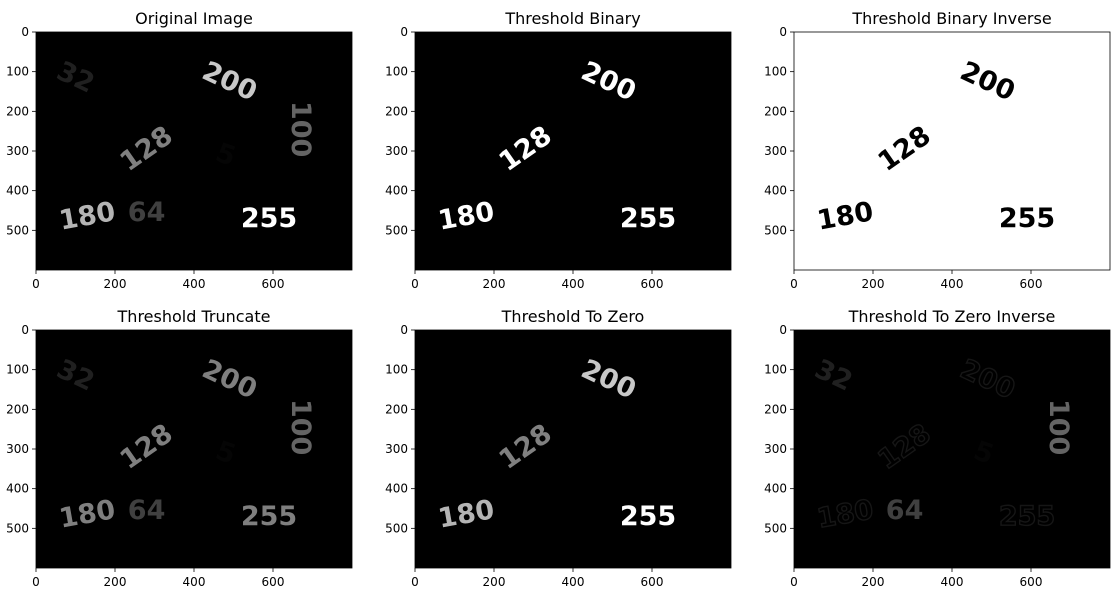 The image size is (1118, 600). What do you see at coordinates (952, 316) in the screenshot?
I see `panel-title: Threshold To Zero Inverse` at bounding box center [952, 316].